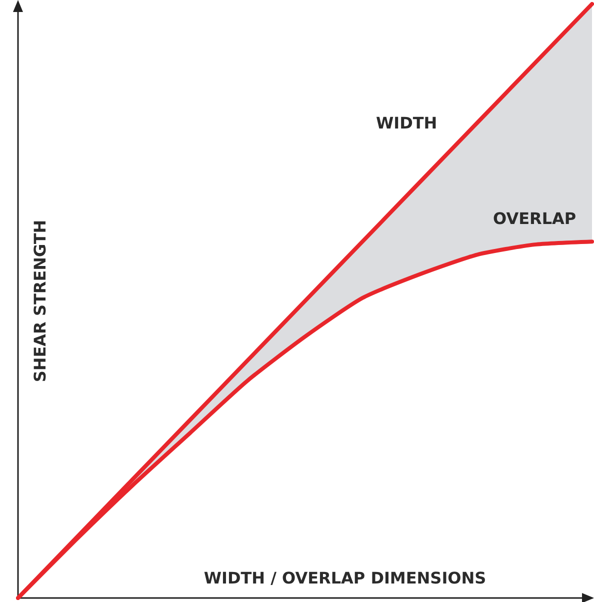 The width and height of the screenshot is (594, 602). Describe the element at coordinates (345, 578) in the screenshot. I see `x-axis-title: WIDTH / OVERLAP DIMENSIONS` at that location.